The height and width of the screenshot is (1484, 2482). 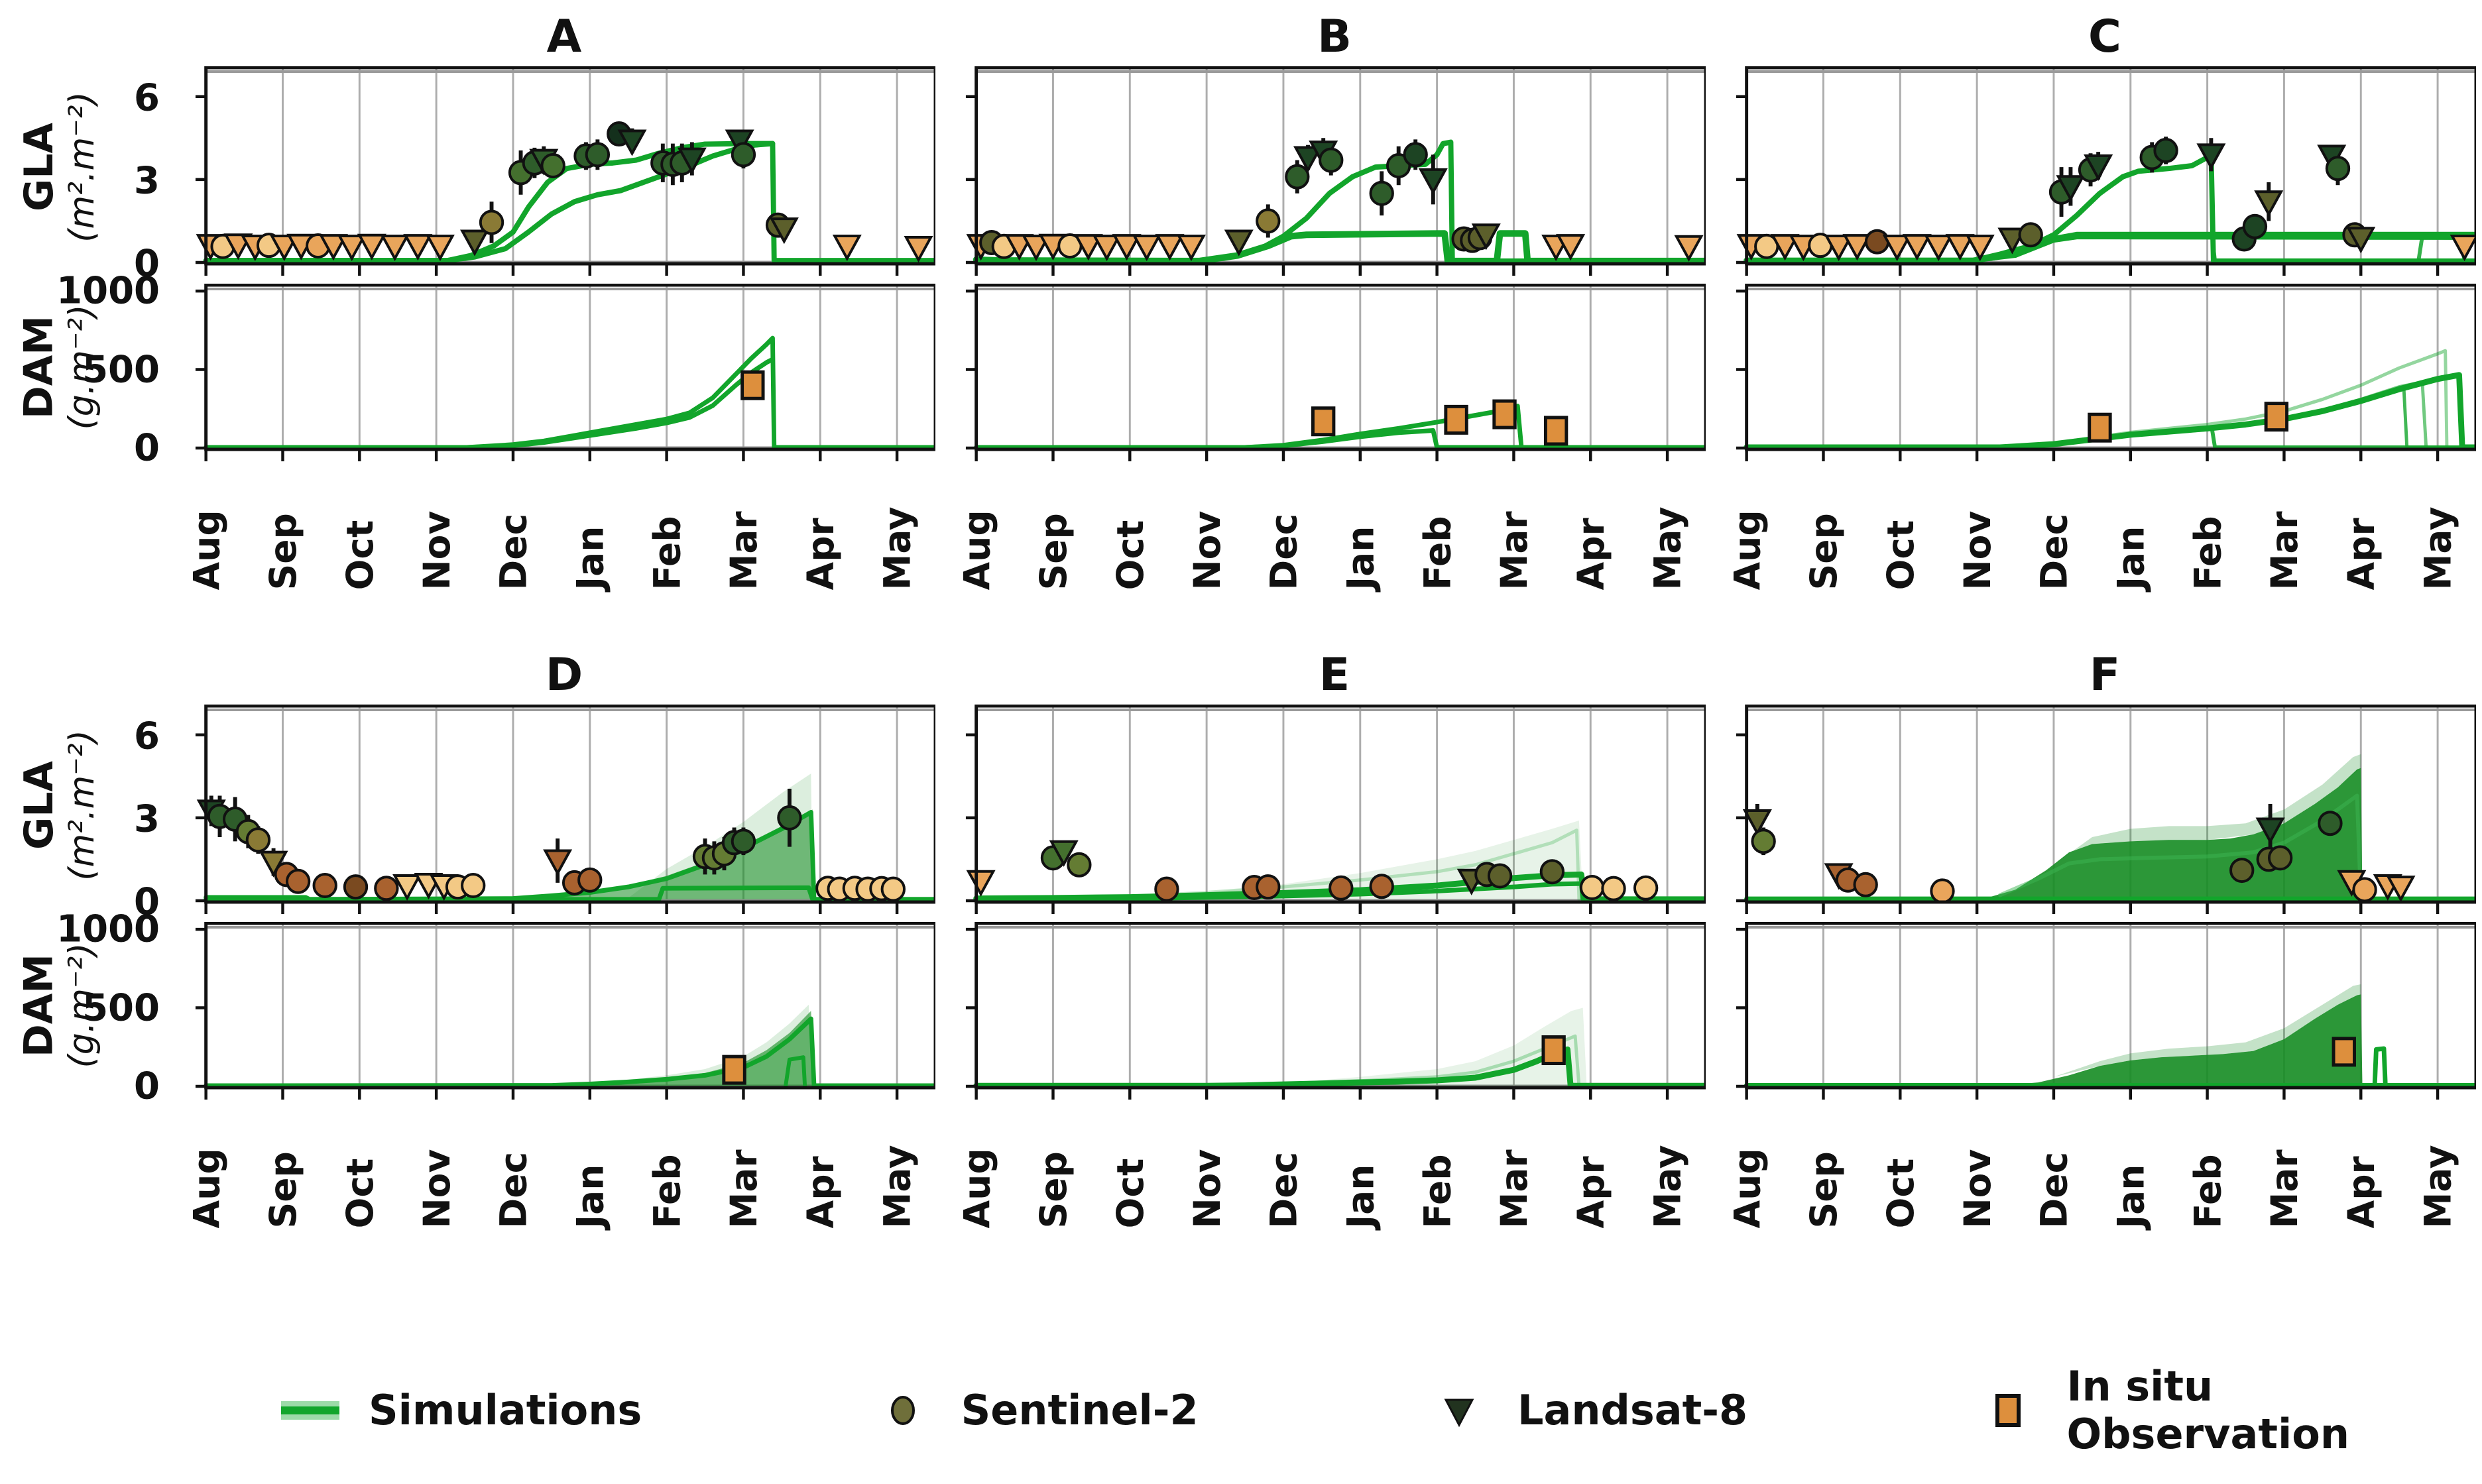 I want to click on simulations-line-icon, so click(x=310, y=1410).